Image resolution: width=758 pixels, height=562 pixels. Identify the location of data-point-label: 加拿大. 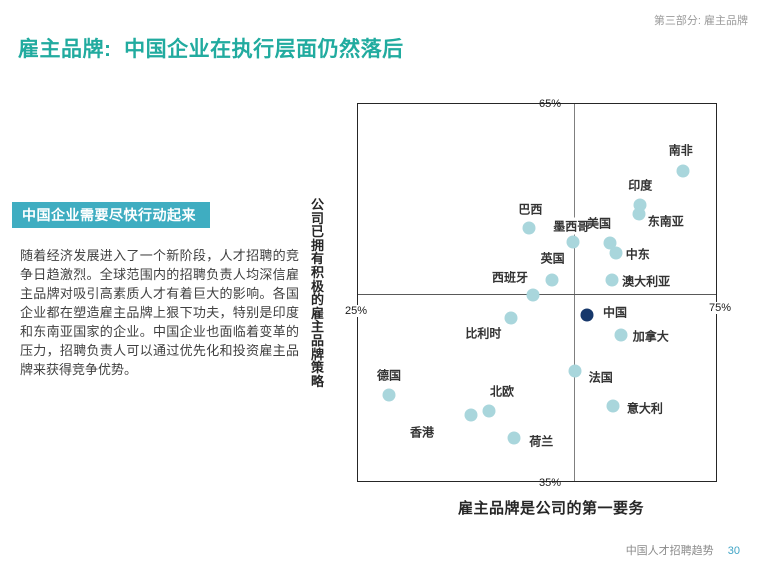
(650, 336).